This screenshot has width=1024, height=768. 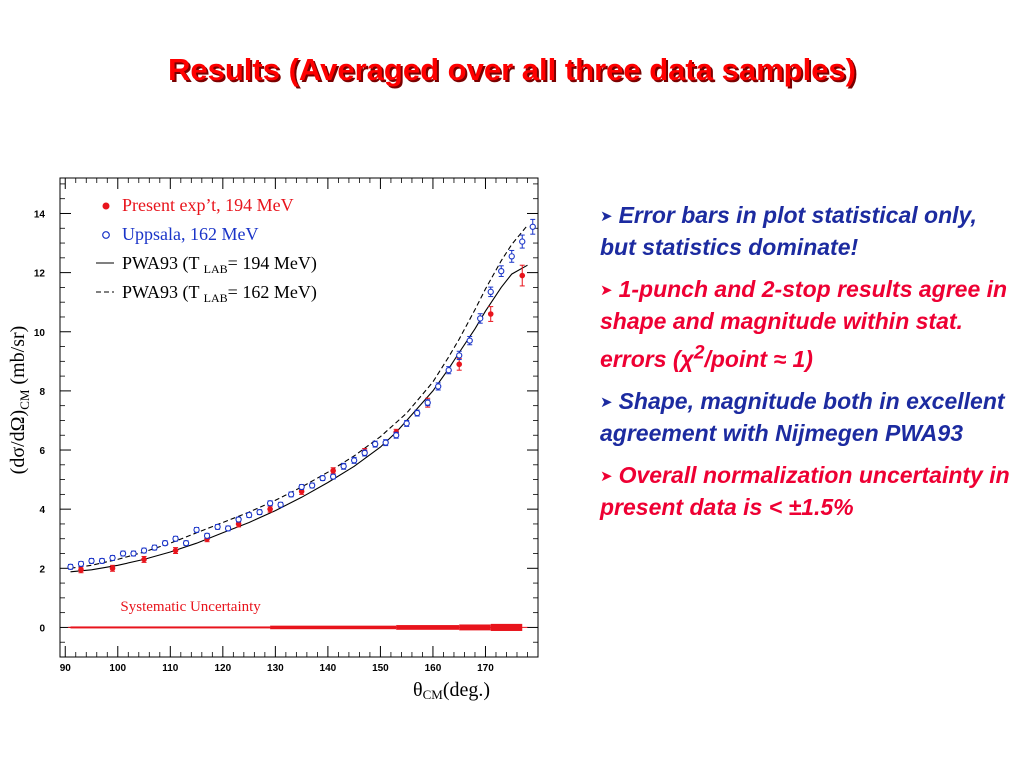 What do you see at coordinates (40, 333) in the screenshot?
I see `y-tick-label: 10` at bounding box center [40, 333].